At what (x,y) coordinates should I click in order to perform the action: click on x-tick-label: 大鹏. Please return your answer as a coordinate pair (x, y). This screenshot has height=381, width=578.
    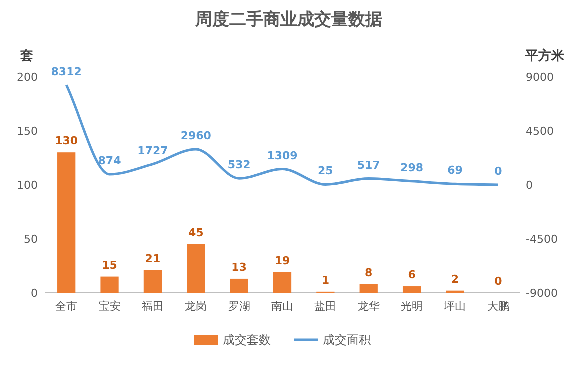
    Looking at the image, I should click on (498, 306).